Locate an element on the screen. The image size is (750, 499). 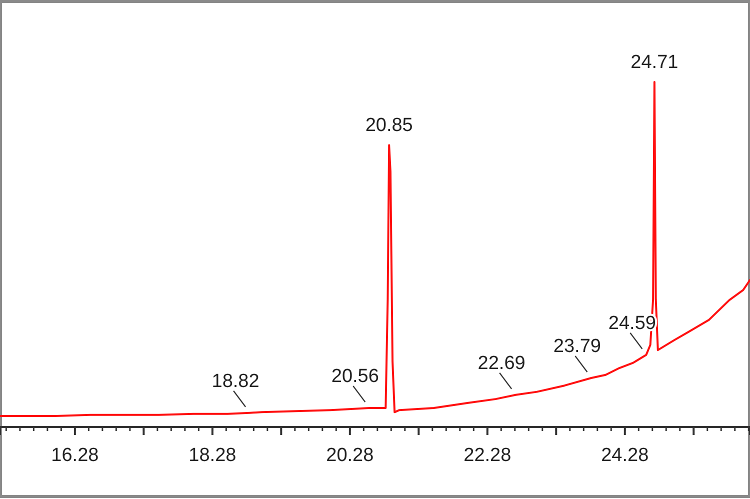
annotation: 23.79 is located at coordinates (577, 347).